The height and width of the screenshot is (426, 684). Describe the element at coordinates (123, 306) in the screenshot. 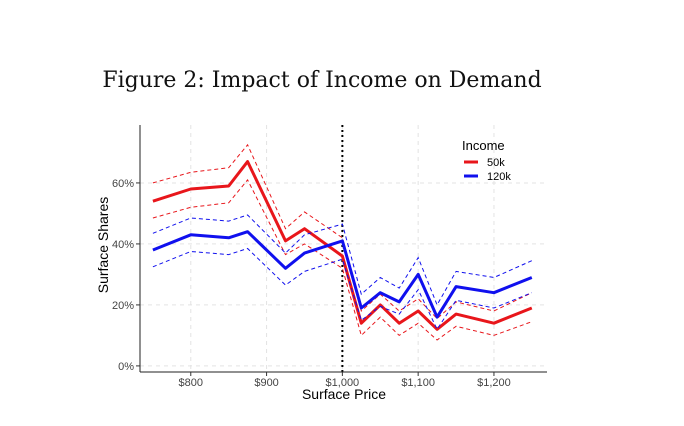

I see `y-tick-label: 20%` at that location.